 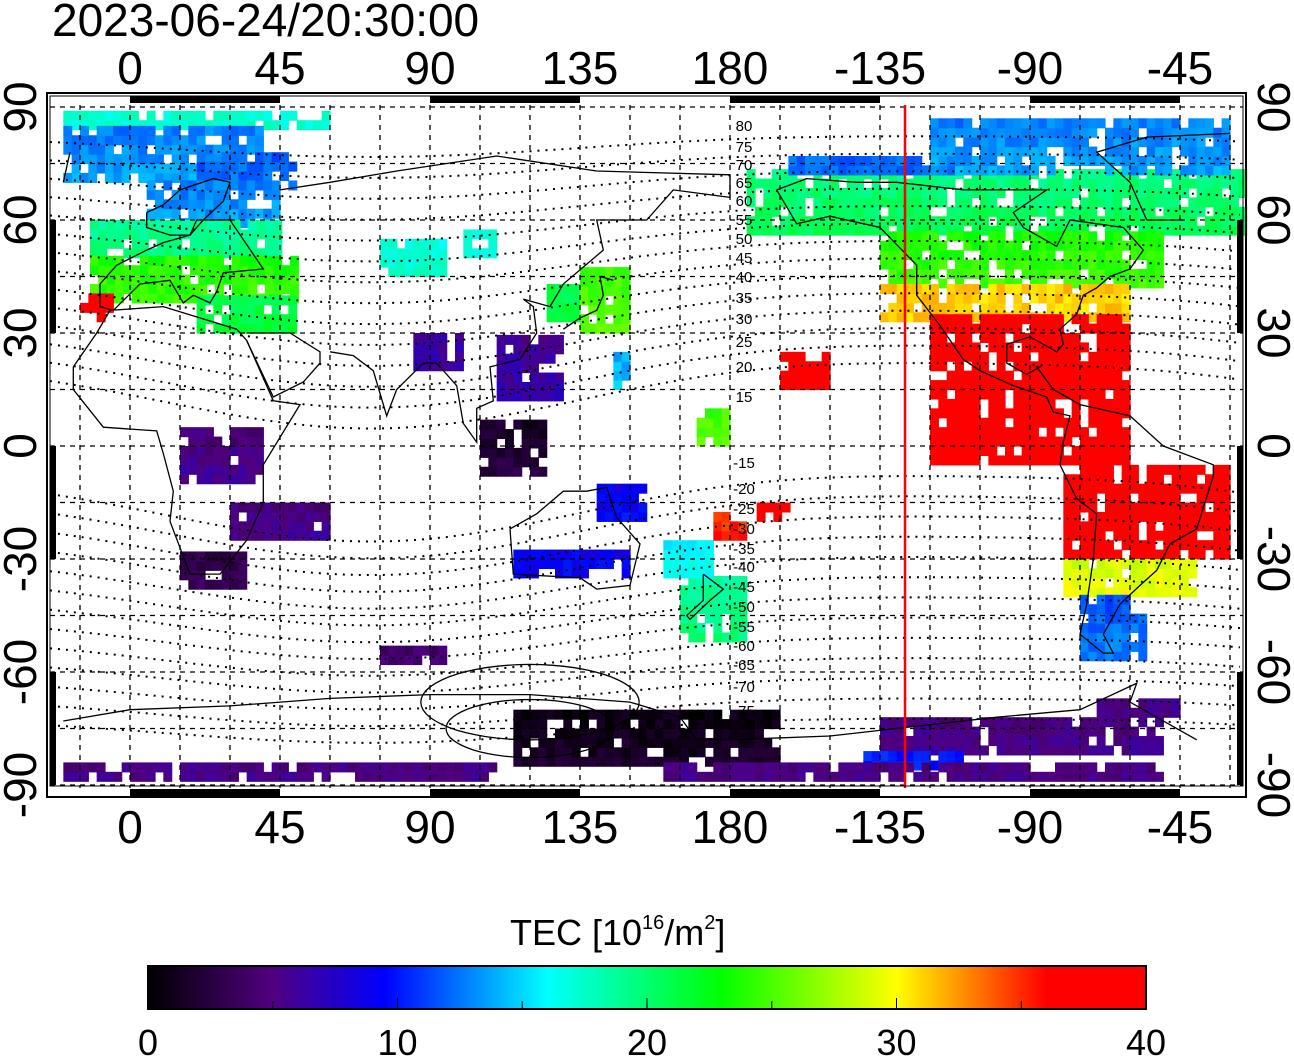 What do you see at coordinates (645, 638) in the screenshot?
I see `mlat-contour` at bounding box center [645, 638].